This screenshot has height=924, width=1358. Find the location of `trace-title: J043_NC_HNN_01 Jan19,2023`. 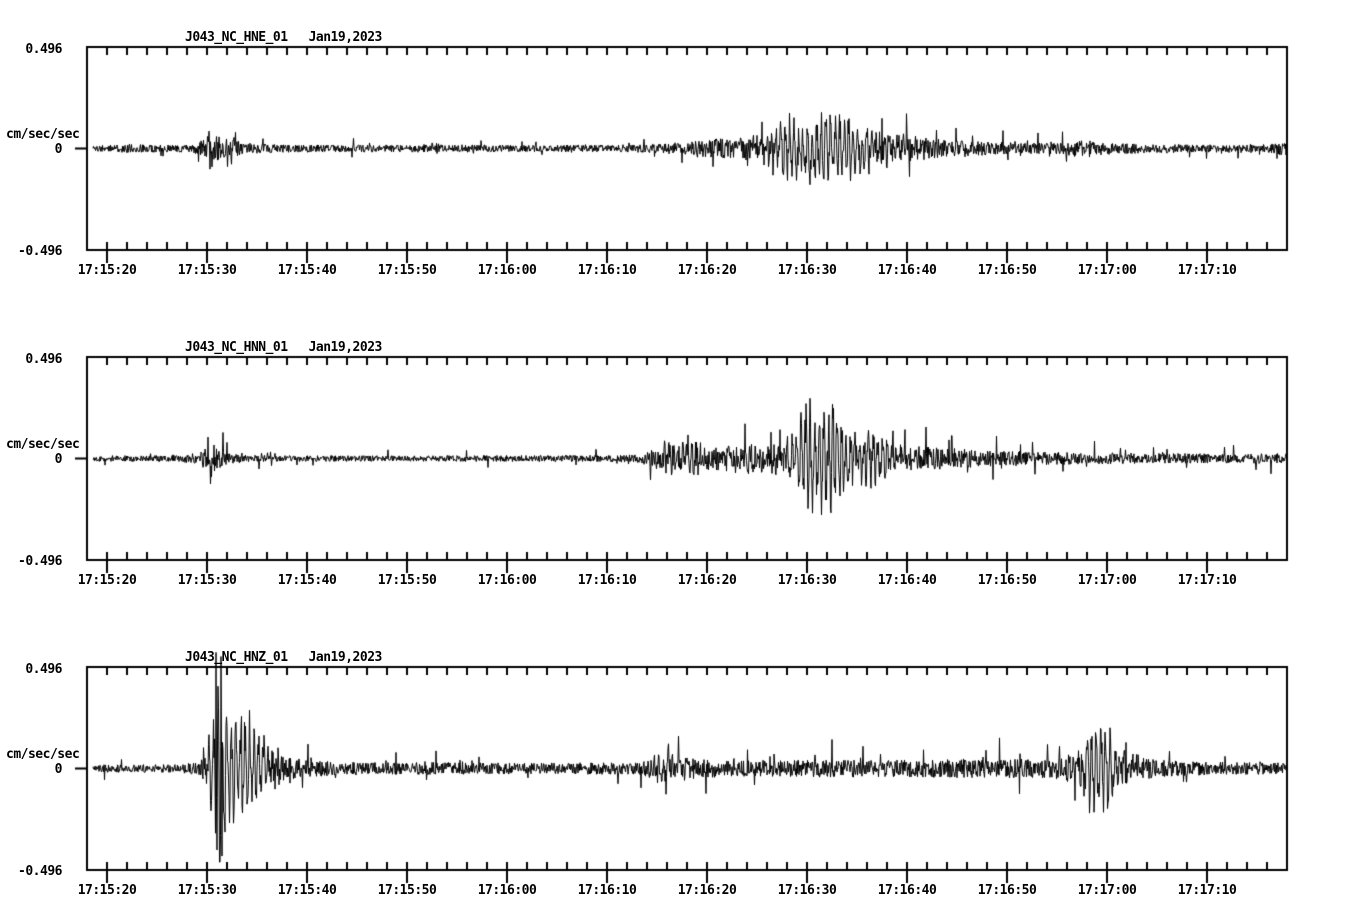

trace-title: J043_NC_HNN_01 Jan19,2023 is located at coordinates (283, 347).